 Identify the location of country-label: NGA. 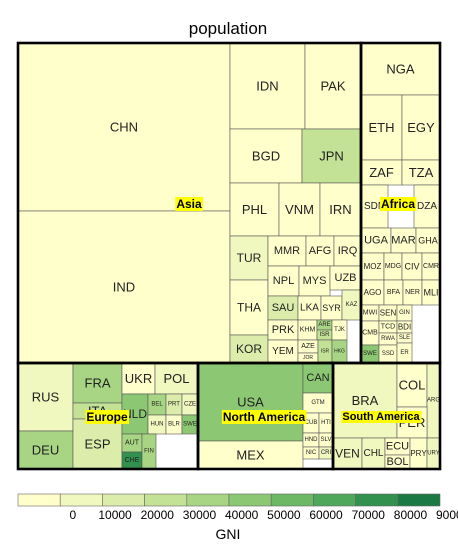
(400, 69).